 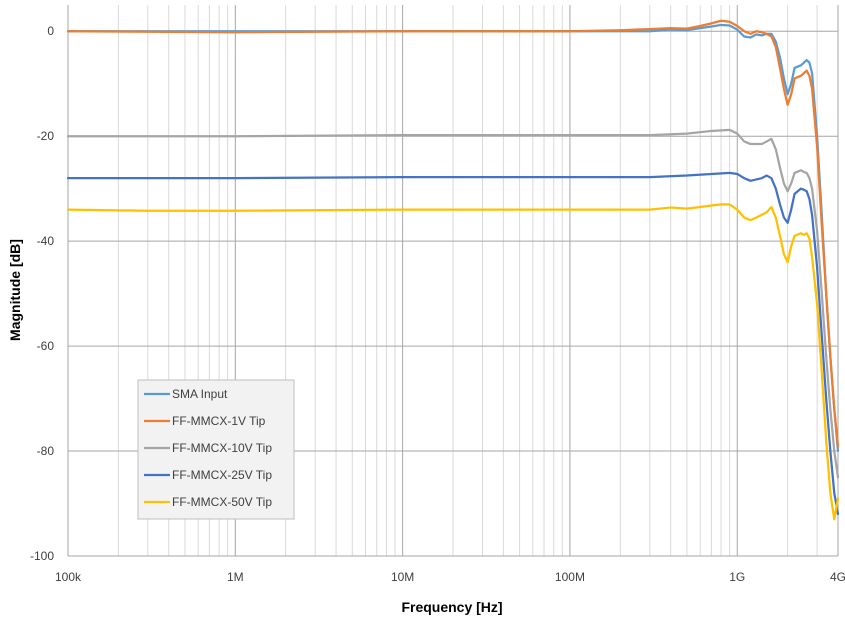 What do you see at coordinates (451, 607) in the screenshot?
I see `x-axis-title: Frequency [Hz]` at bounding box center [451, 607].